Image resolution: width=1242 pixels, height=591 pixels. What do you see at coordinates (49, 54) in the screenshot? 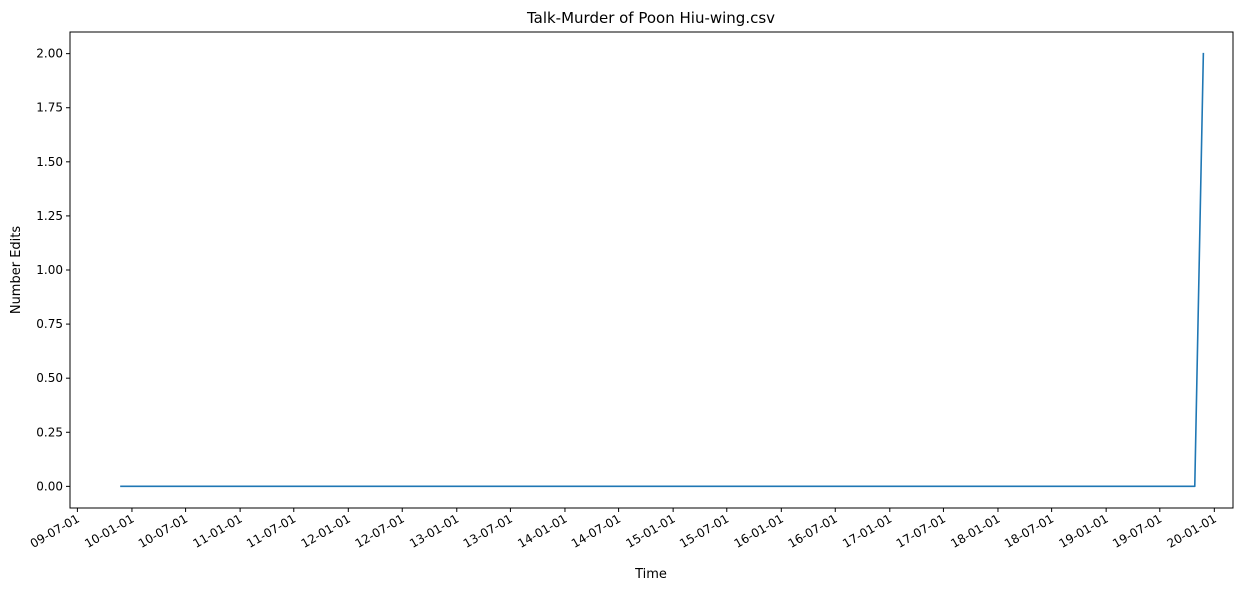
I see `y-tick-label: 2.00` at bounding box center [49, 54].